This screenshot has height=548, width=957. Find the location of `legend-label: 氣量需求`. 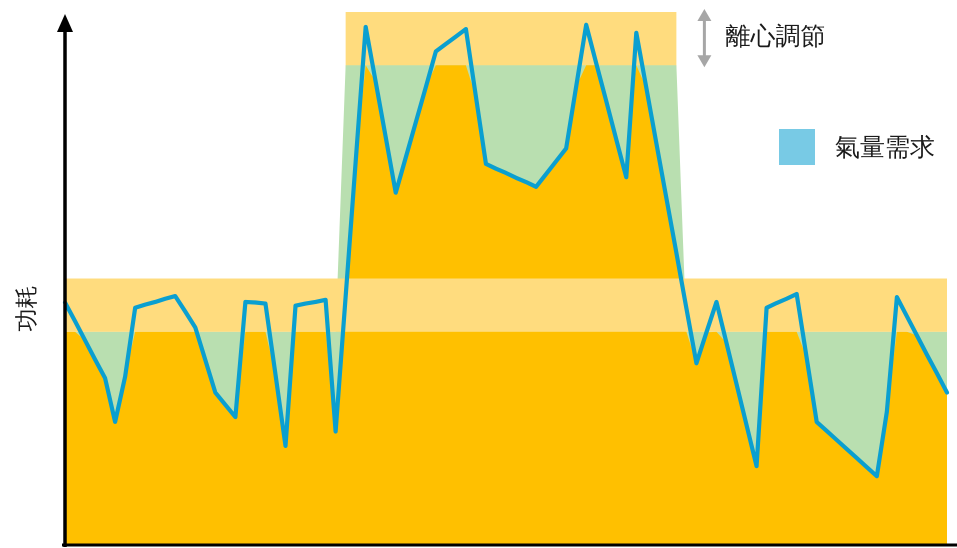

legend-label: 氣量需求 is located at coordinates (885, 147).